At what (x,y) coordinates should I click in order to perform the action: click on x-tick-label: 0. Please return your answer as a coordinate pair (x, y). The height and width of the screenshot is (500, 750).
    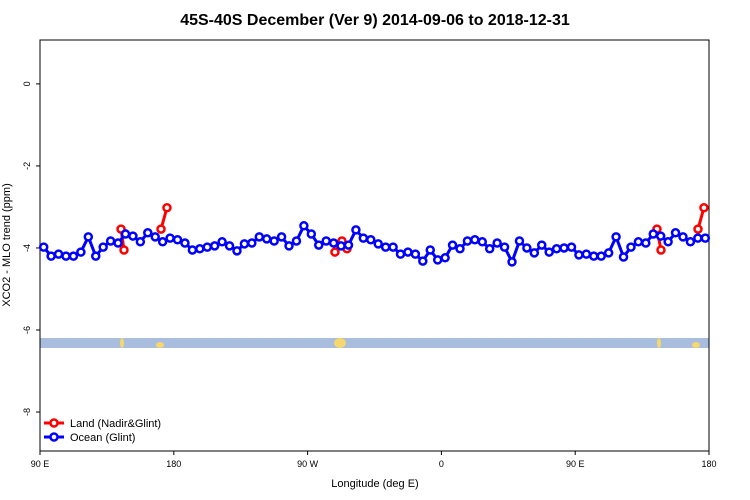
    Looking at the image, I should click on (441, 464).